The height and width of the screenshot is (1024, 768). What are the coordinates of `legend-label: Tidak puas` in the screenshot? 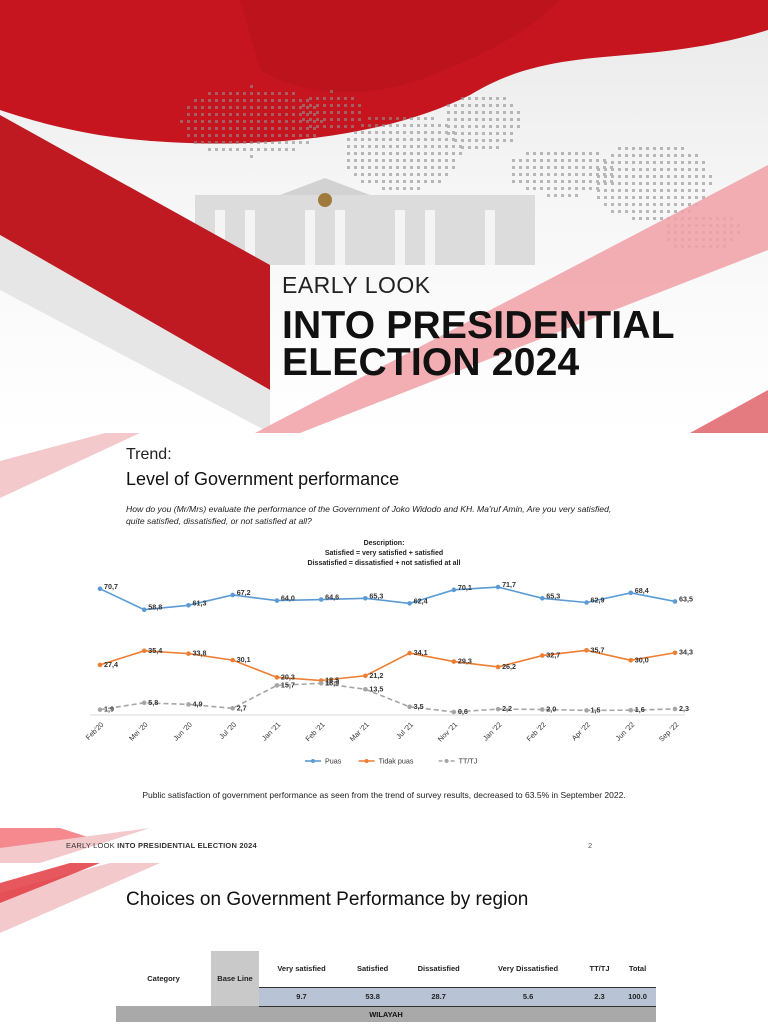 It's located at (396, 761).